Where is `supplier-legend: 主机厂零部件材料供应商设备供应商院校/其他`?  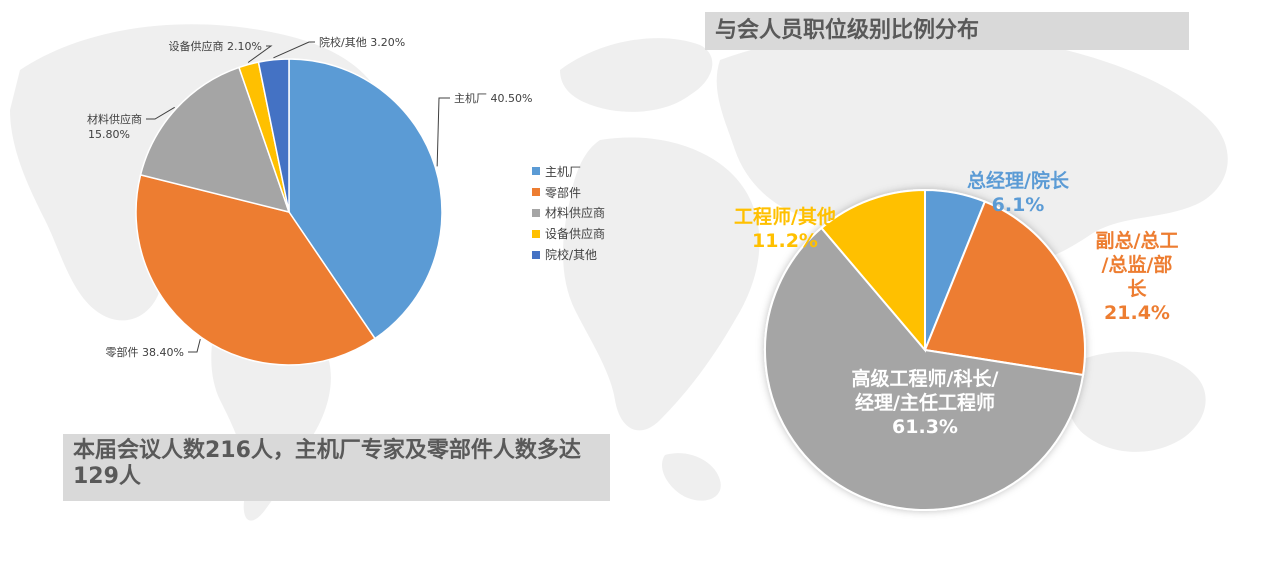 supplier-legend: 主机厂零部件材料供应商设备供应商院校/其他 is located at coordinates (568, 213).